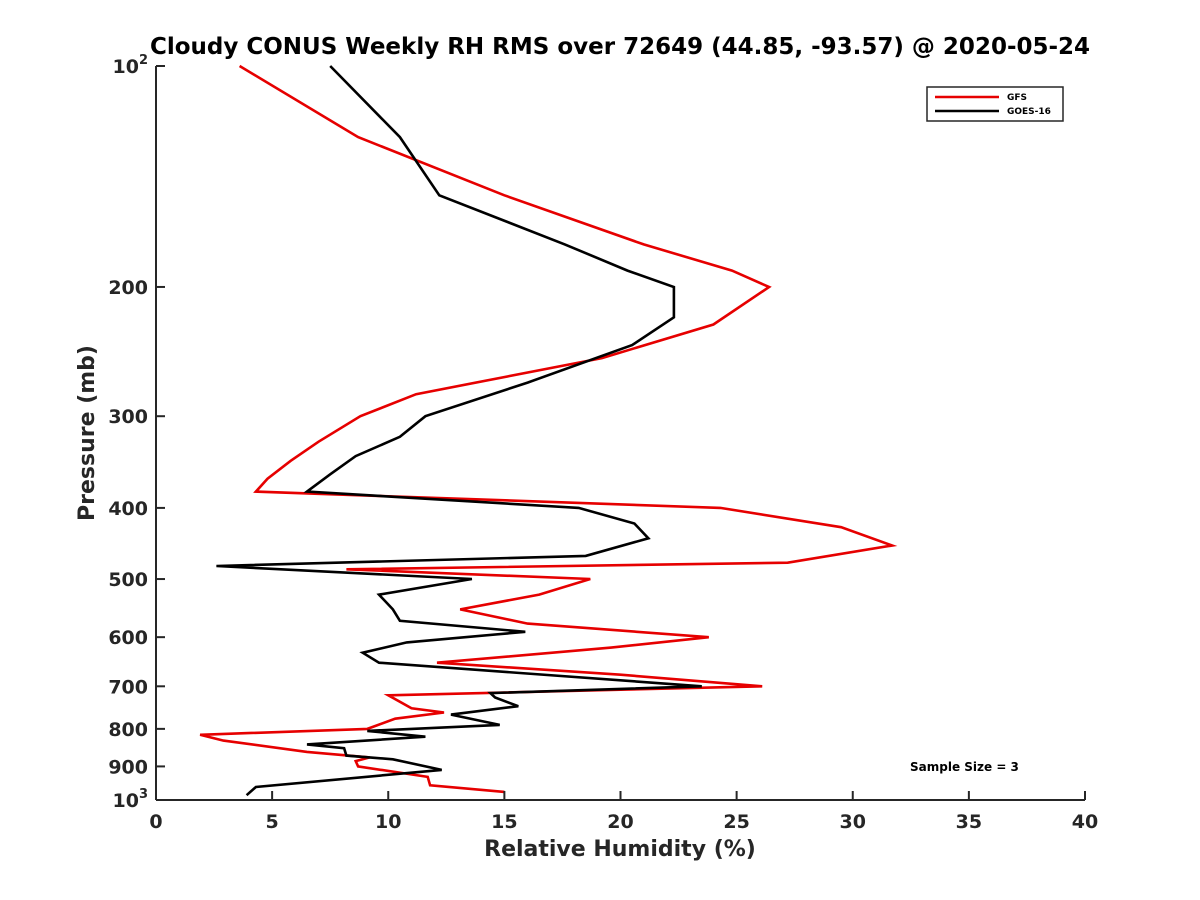 The height and width of the screenshot is (900, 1200). What do you see at coordinates (969, 822) in the screenshot?
I see `x-tick-label: 35` at bounding box center [969, 822].